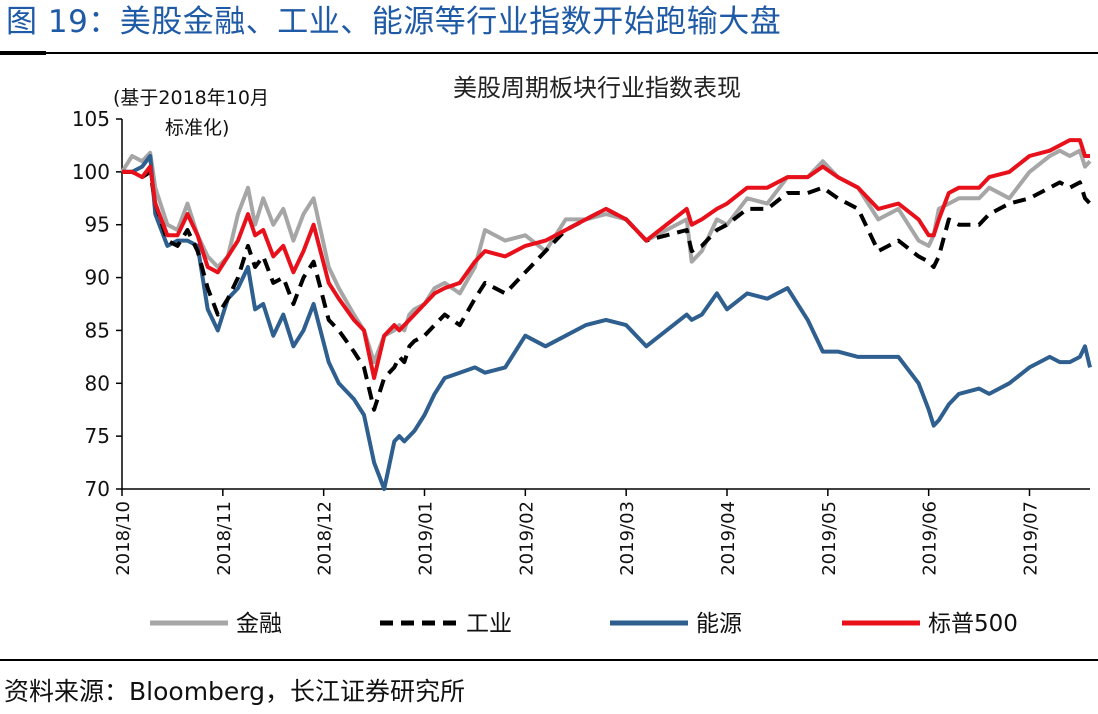  Describe the element at coordinates (191, 98) in the screenshot. I see `normalization-note-line1: (基于2018年10月` at that location.